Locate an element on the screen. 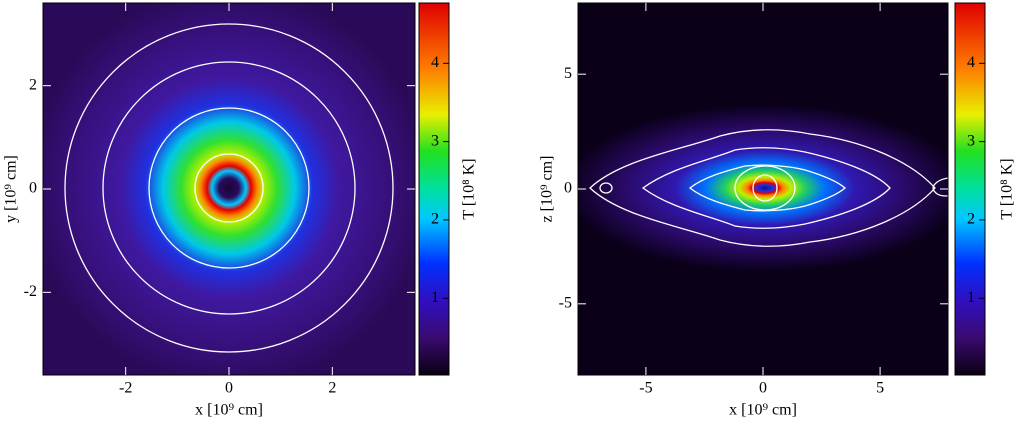 This screenshot has width=1033, height=422. y-tick-label: -5 is located at coordinates (565, 302).